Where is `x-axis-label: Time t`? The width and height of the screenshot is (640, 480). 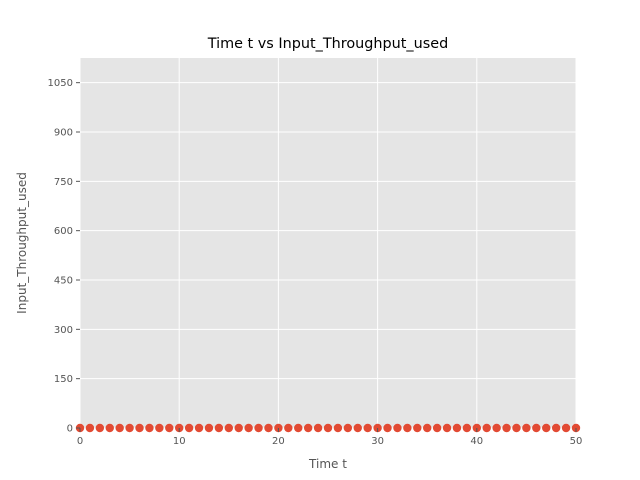
x-axis-label: Time t is located at coordinates (327, 464).